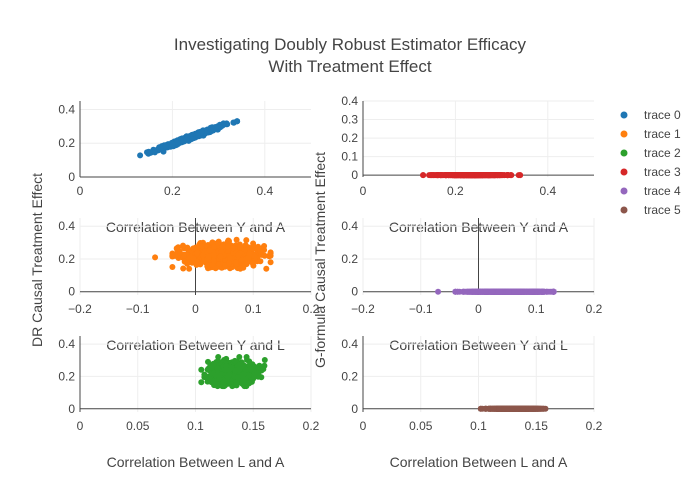 This screenshot has width=700, height=500. I want to click on legend-item-trace-3: trace 3, so click(651, 172).